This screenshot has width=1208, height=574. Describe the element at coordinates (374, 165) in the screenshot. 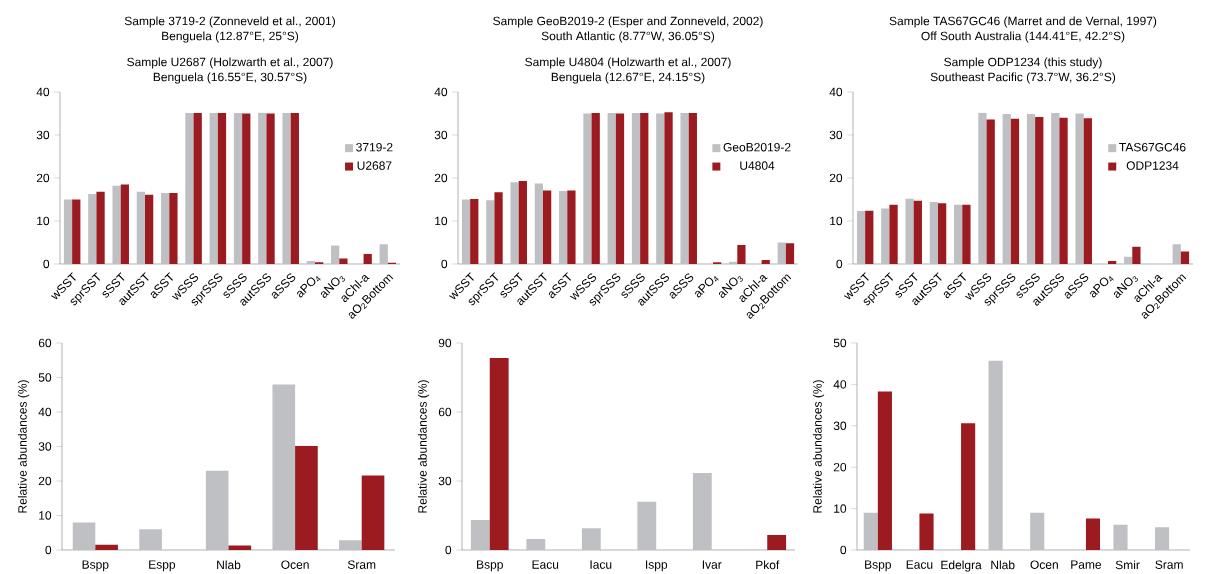

I see `legend-label: U2687` at that location.